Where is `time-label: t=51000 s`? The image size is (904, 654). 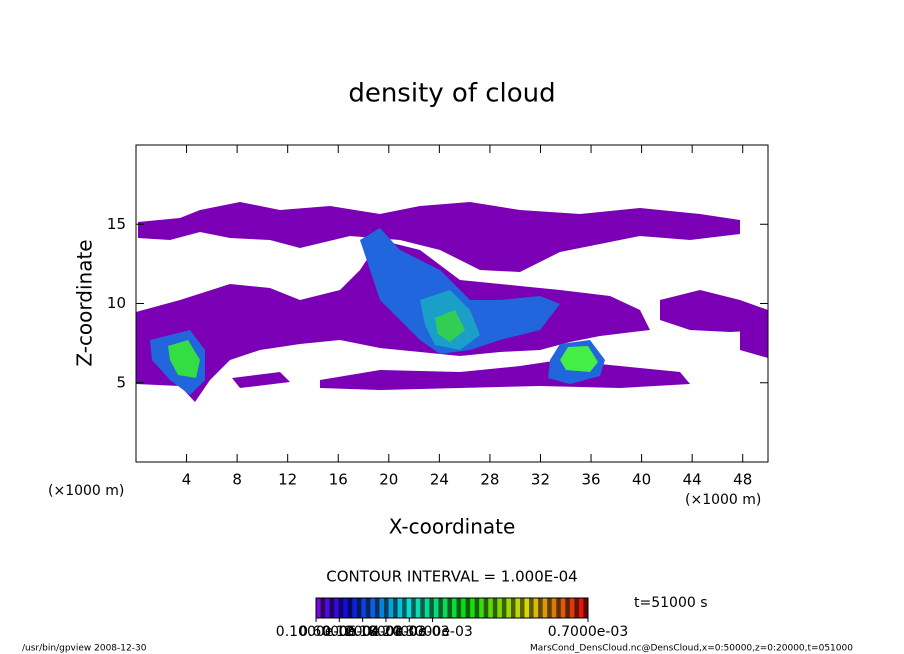
time-label: t=51000 s is located at coordinates (671, 603).